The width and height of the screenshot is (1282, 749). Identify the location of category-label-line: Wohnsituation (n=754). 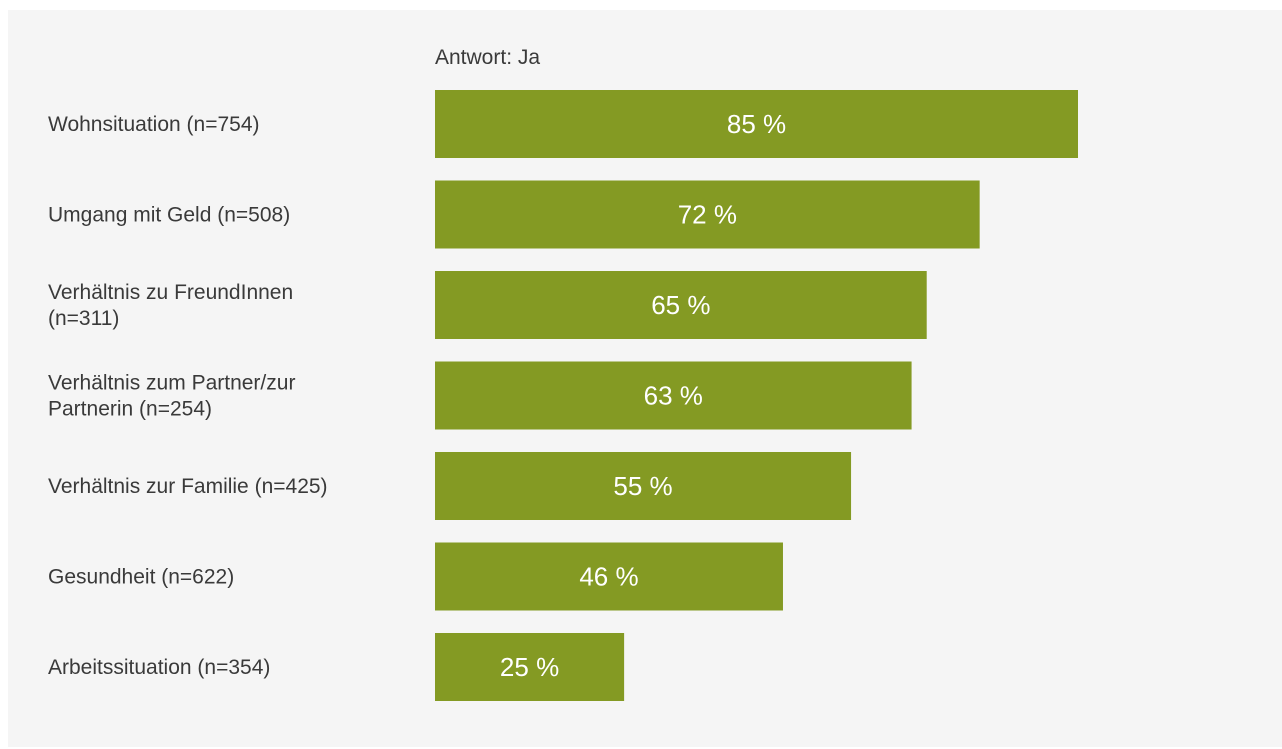
(154, 124).